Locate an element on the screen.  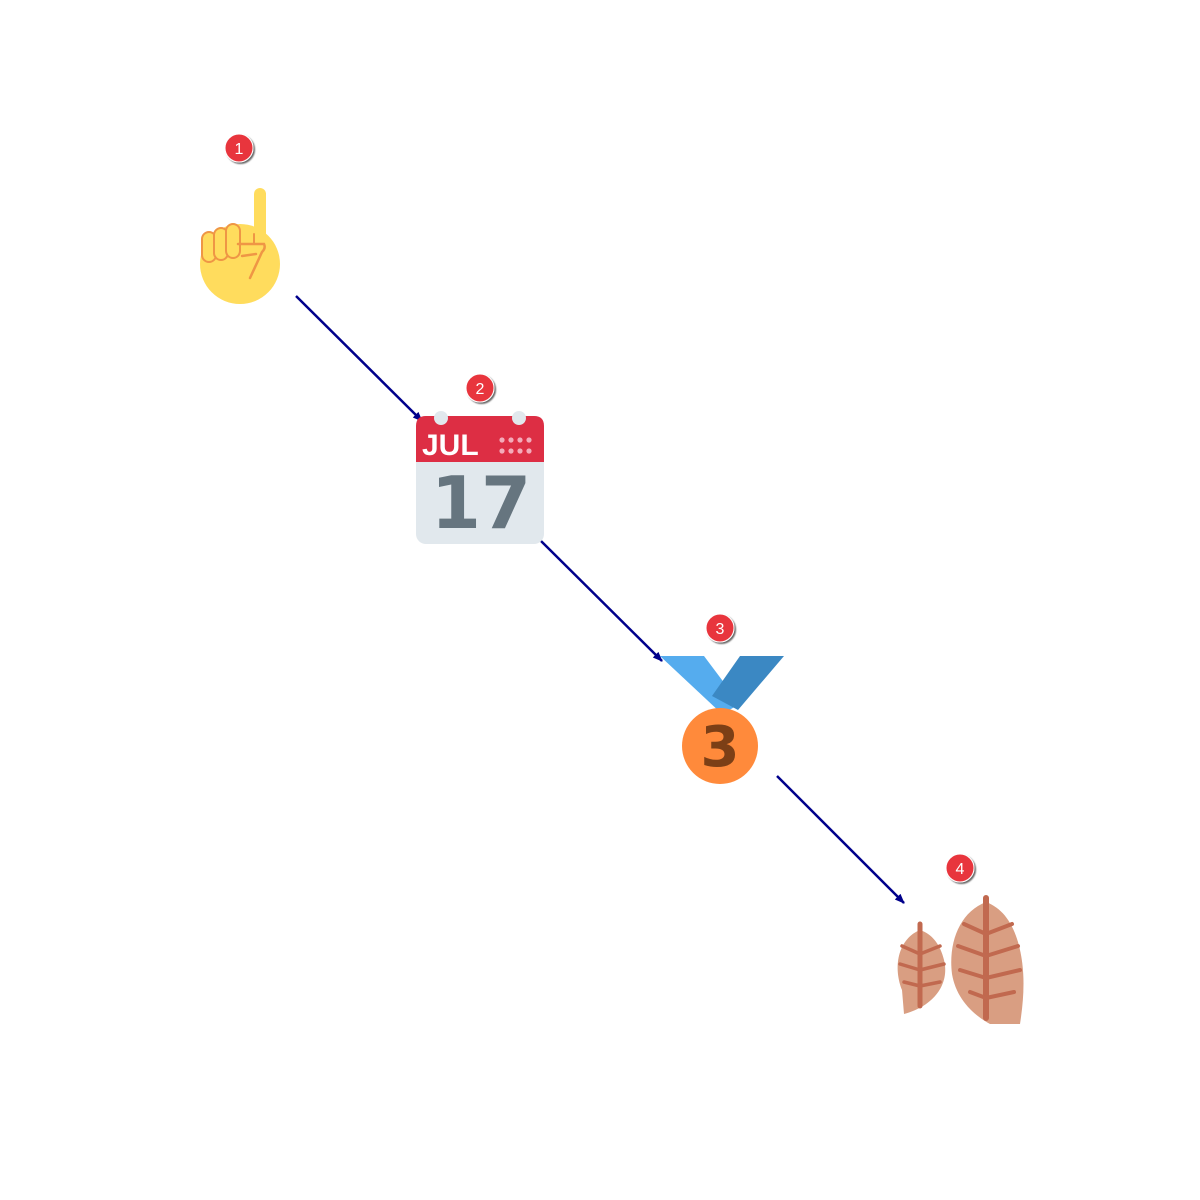
fallen-leaves-icon is located at coordinates (960, 959).